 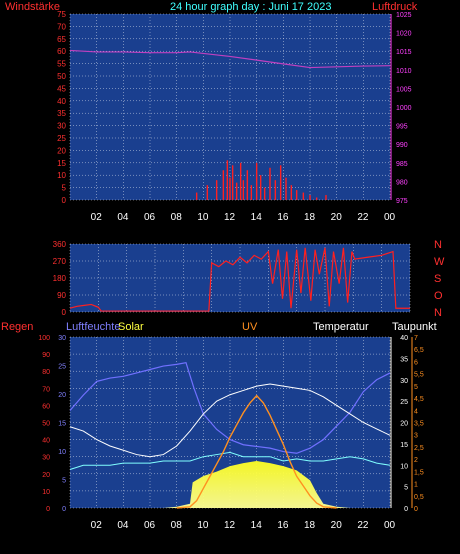 What do you see at coordinates (416, 485) in the screenshot?
I see `uv-y-tick: 1` at bounding box center [416, 485].